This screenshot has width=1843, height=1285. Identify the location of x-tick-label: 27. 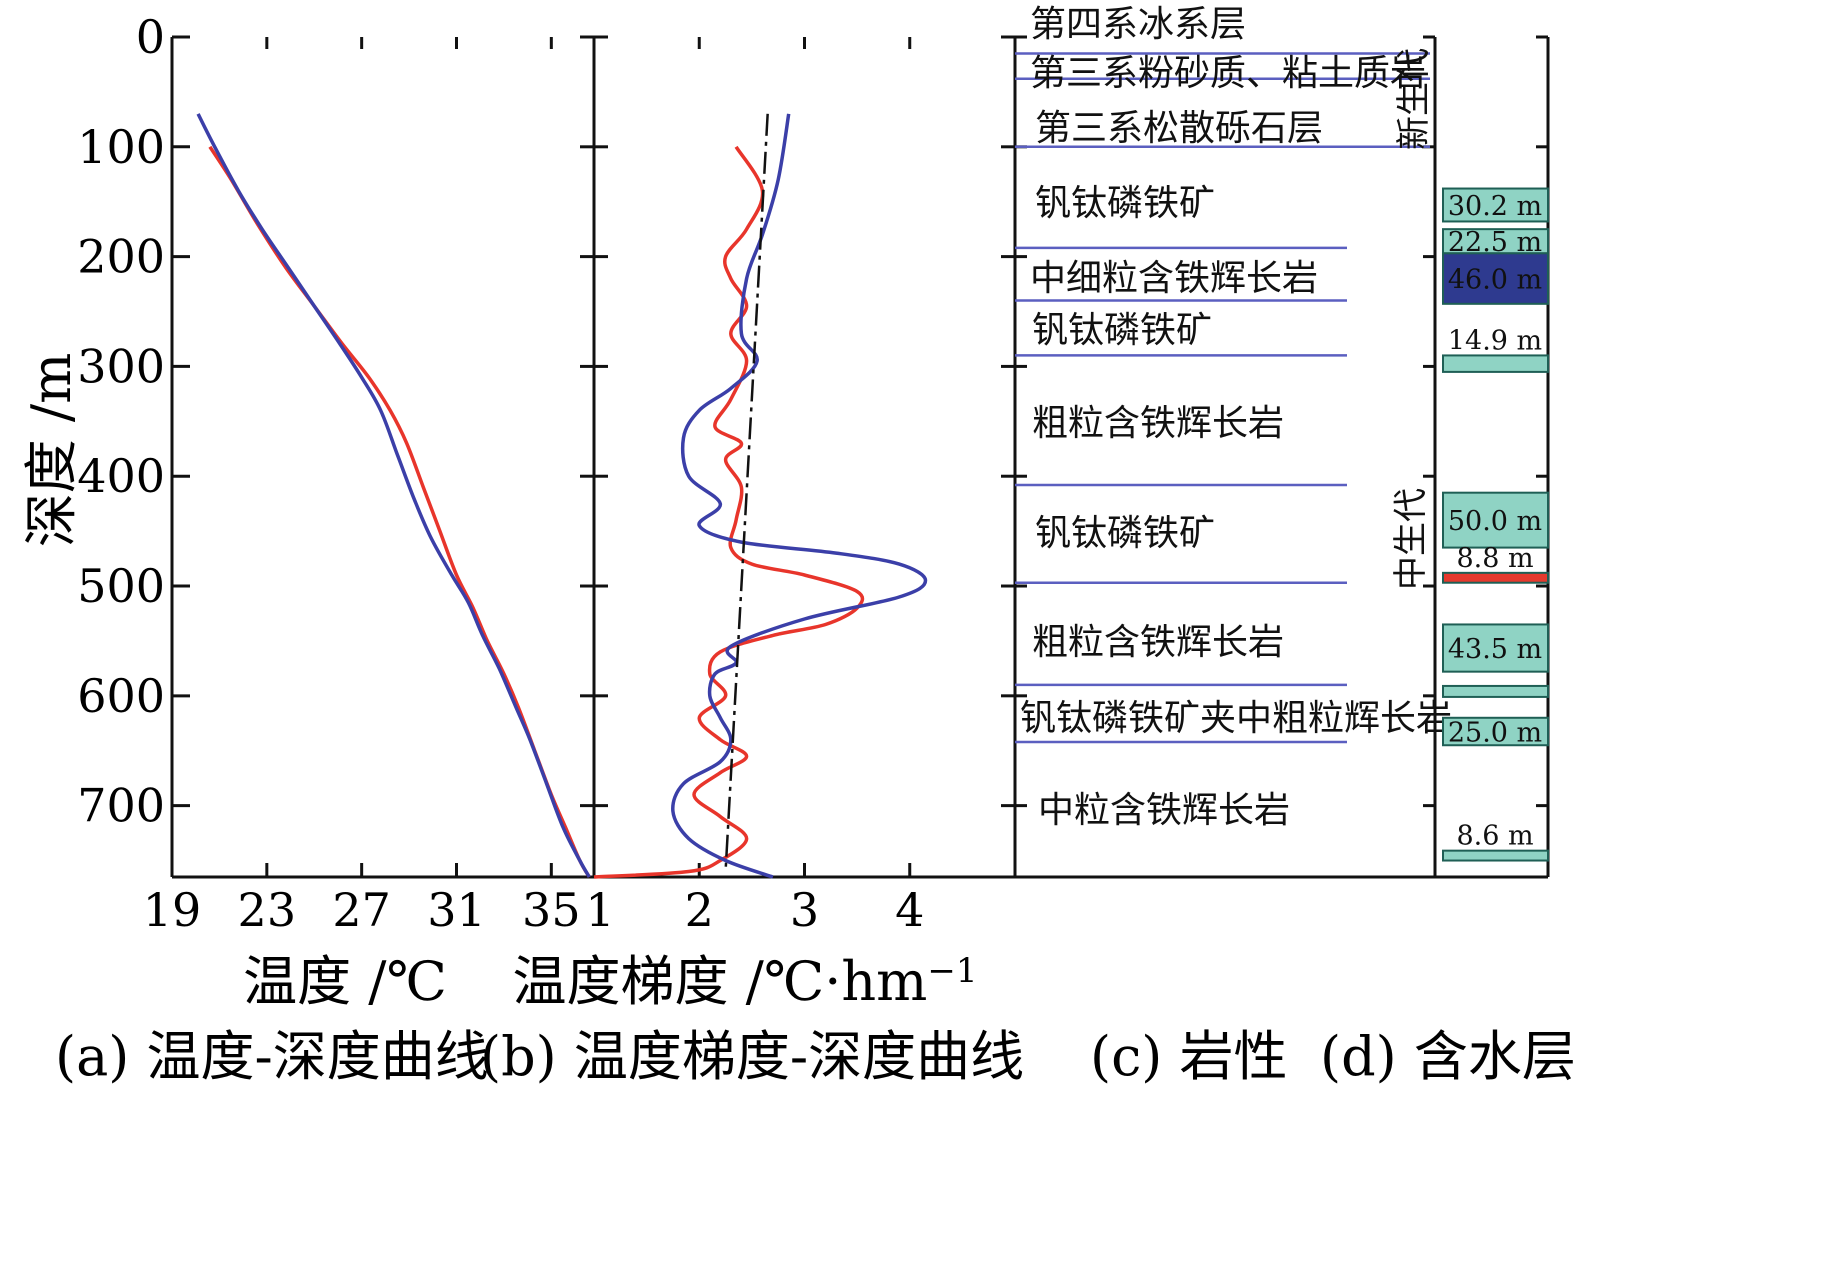
(361, 910).